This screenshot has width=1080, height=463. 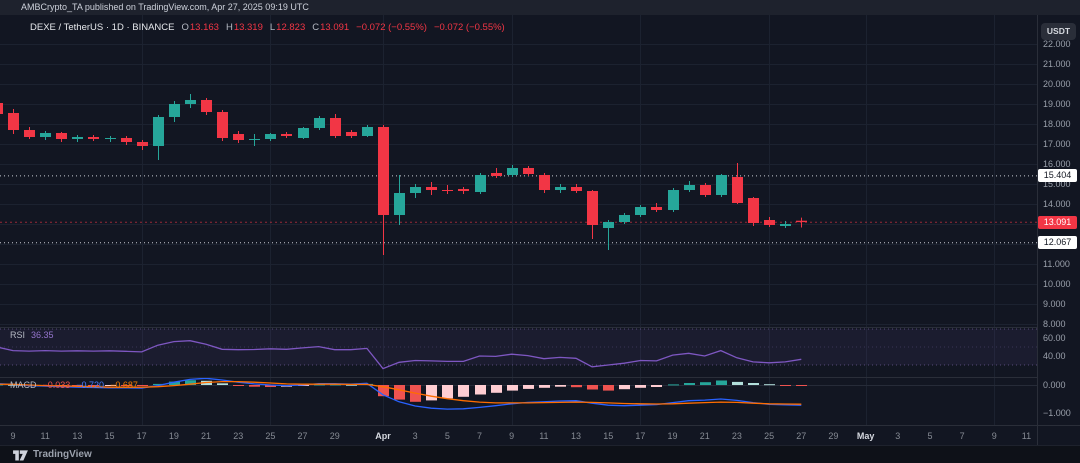 I want to click on open-value: O13.163, so click(x=200, y=27).